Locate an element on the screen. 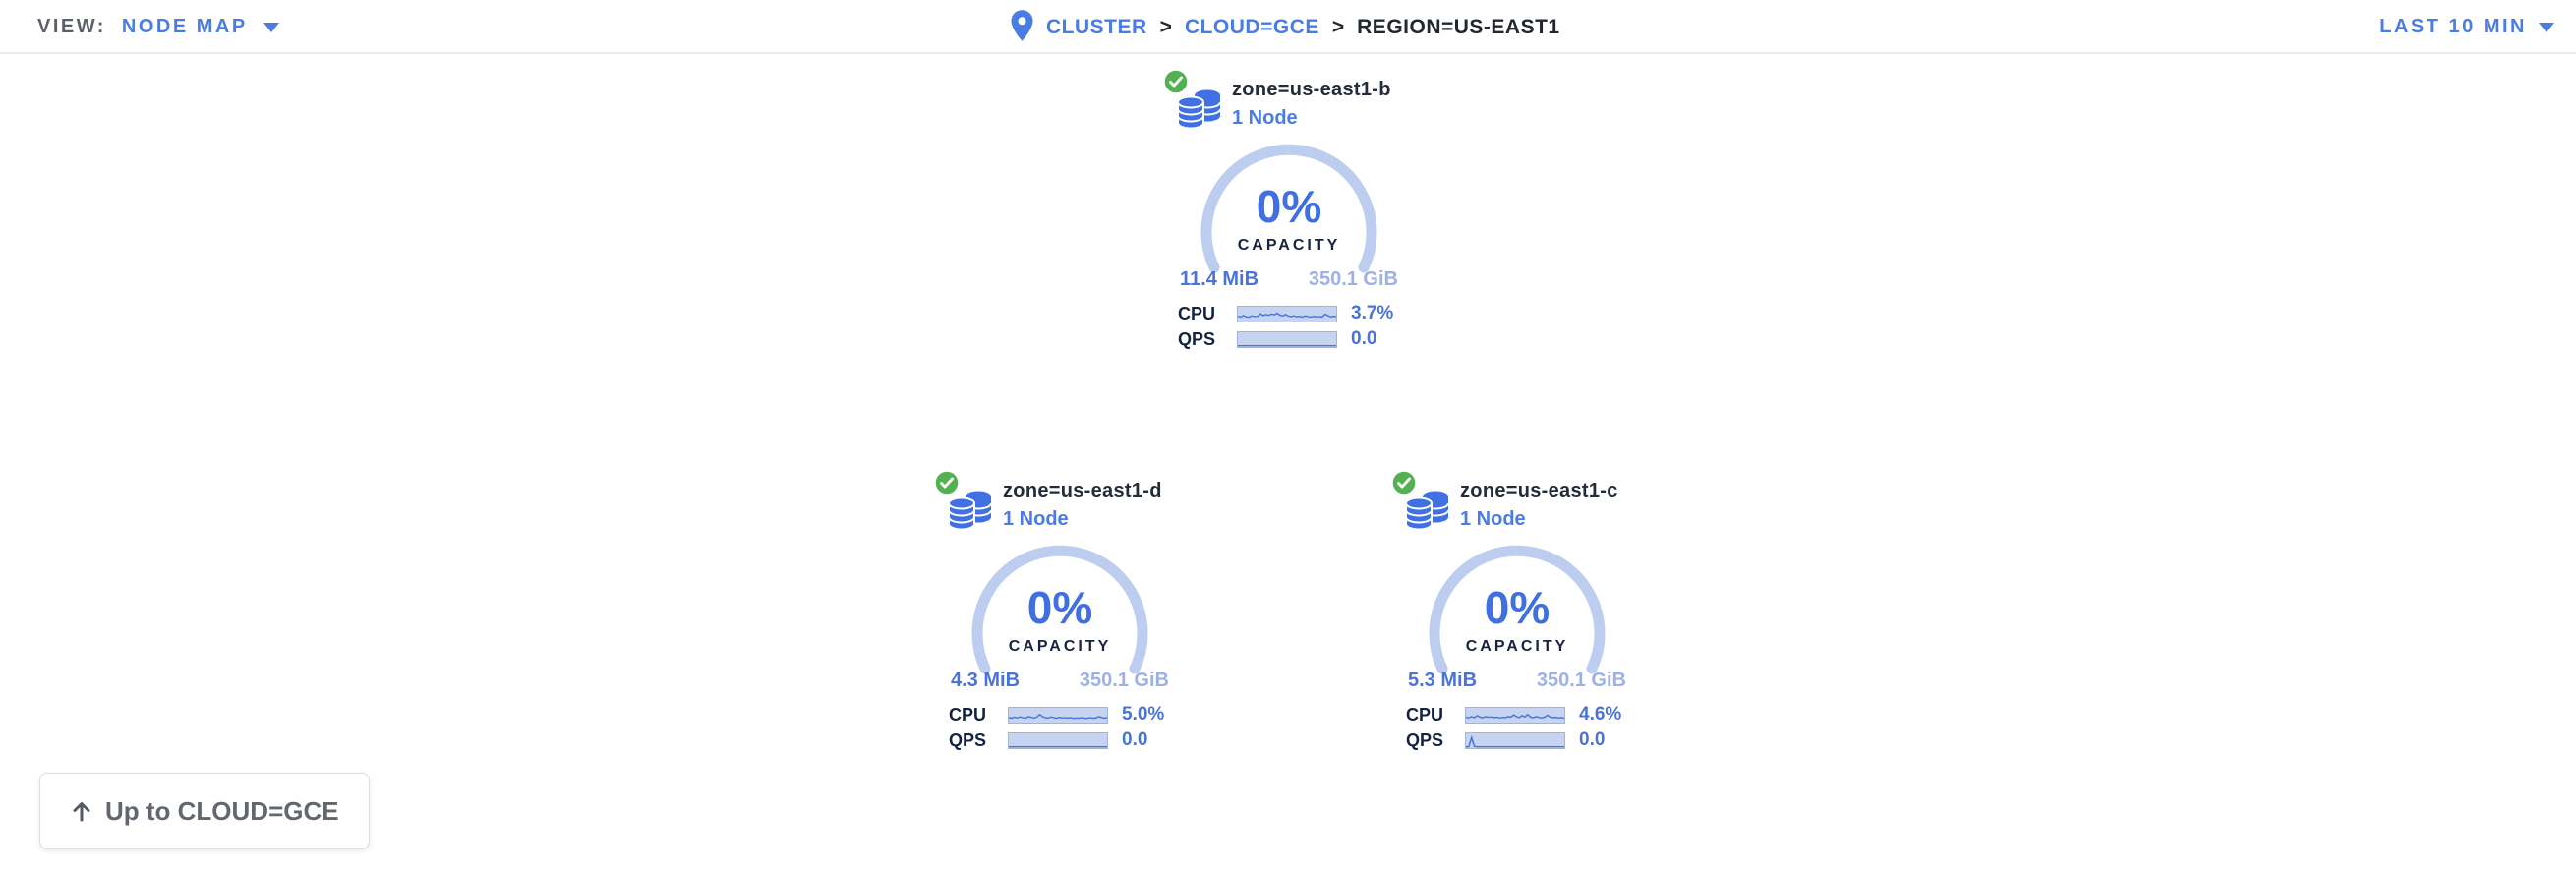  capacity-used: 4.3 MiB is located at coordinates (986, 680).